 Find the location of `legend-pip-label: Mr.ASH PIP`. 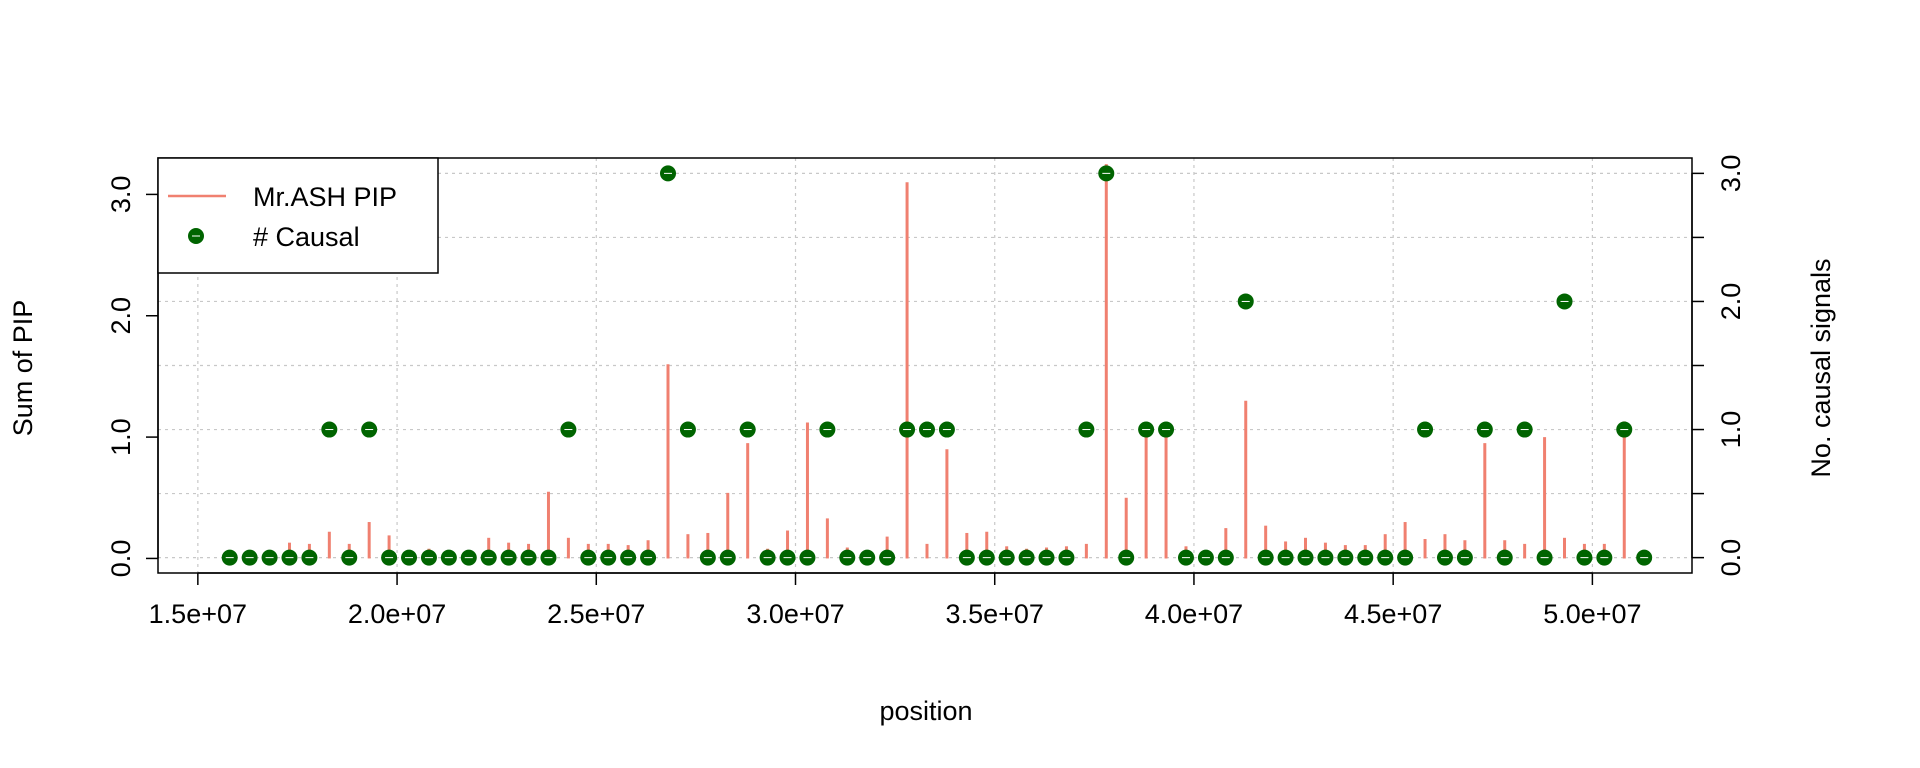

legend-pip-label: Mr.ASH PIP is located at coordinates (325, 197).